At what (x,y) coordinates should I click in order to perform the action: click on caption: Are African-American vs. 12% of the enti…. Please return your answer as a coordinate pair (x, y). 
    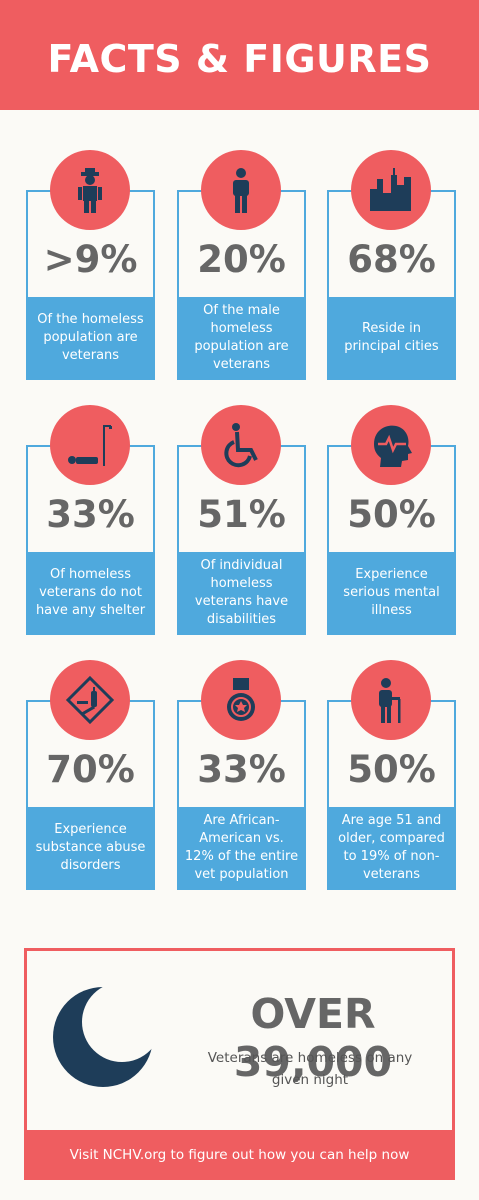
    Looking at the image, I should click on (241, 847).